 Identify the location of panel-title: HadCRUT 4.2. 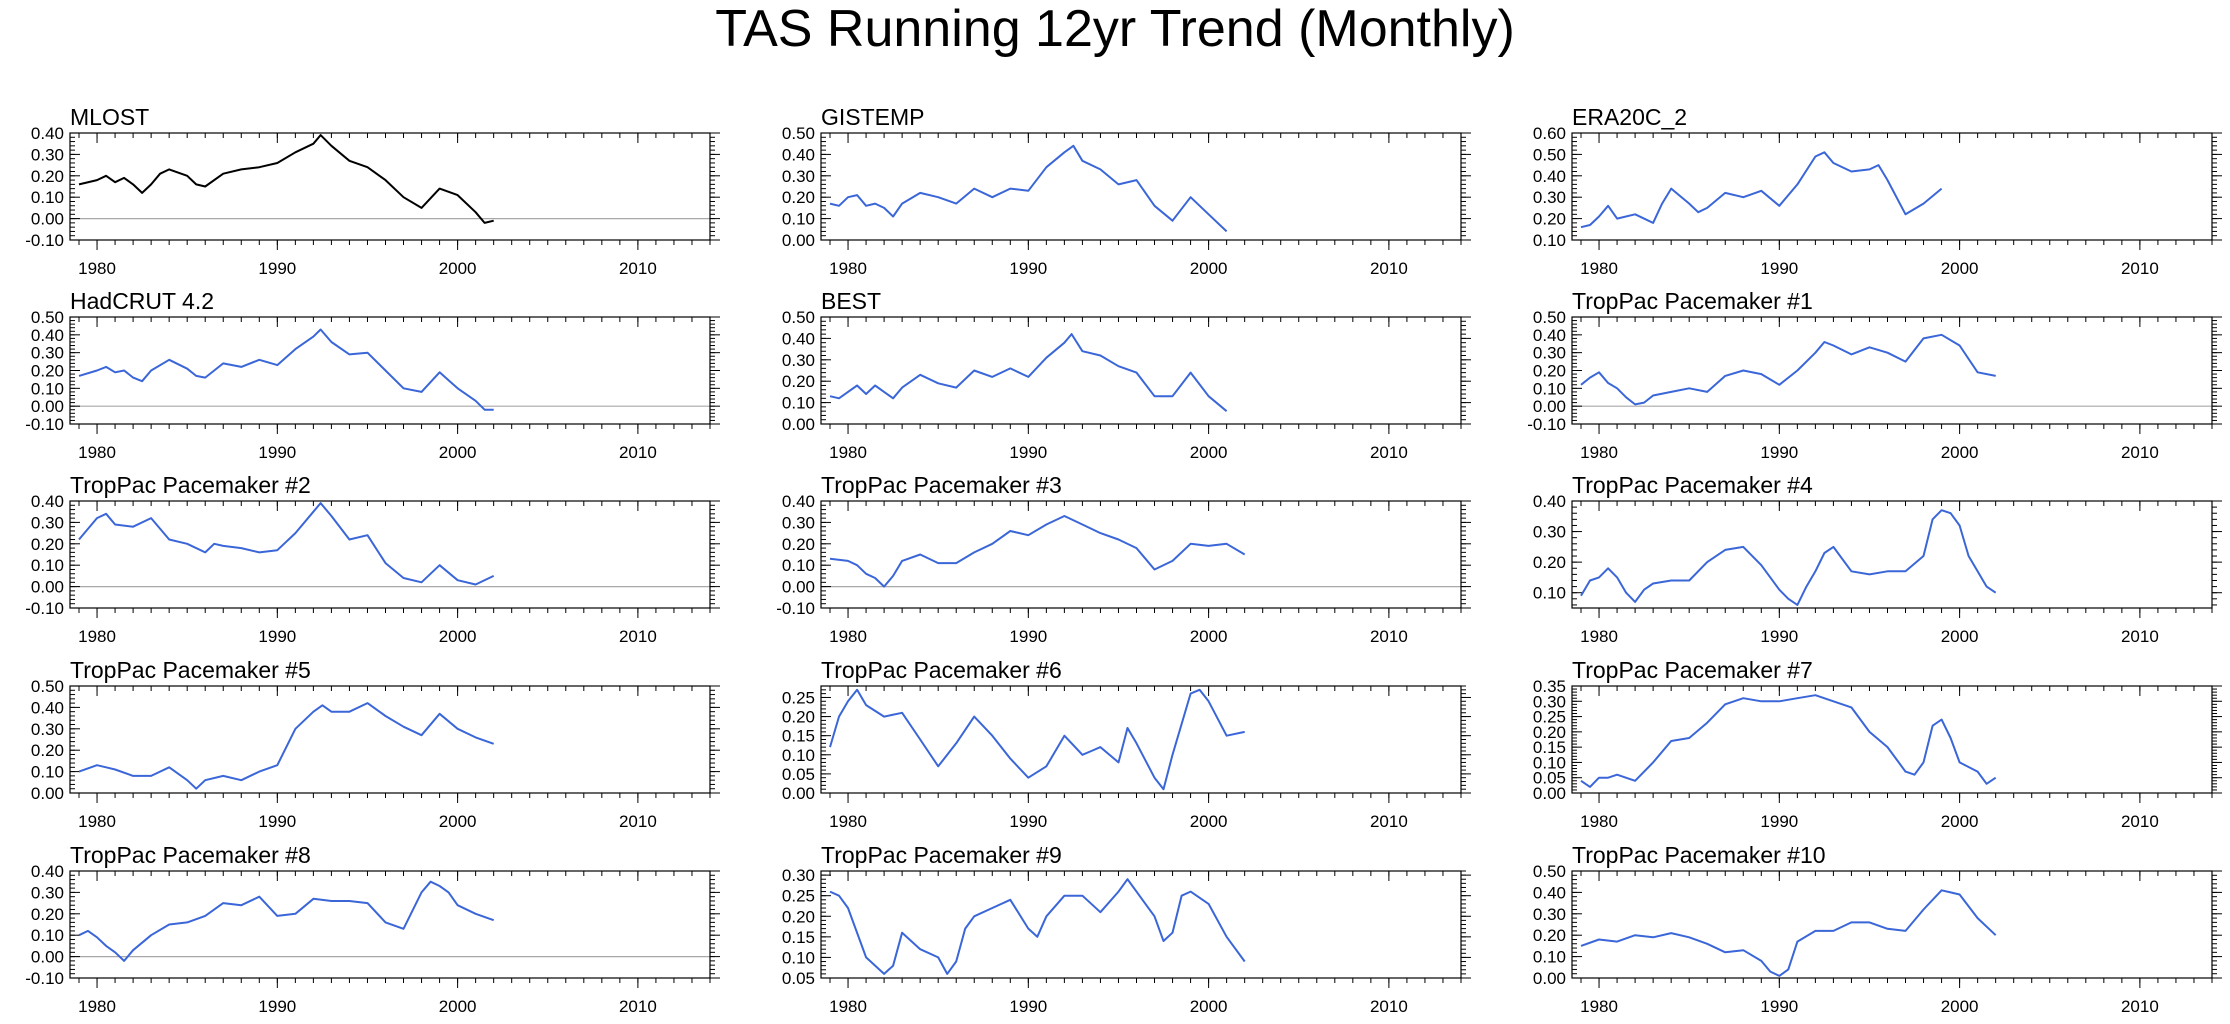
(142, 301).